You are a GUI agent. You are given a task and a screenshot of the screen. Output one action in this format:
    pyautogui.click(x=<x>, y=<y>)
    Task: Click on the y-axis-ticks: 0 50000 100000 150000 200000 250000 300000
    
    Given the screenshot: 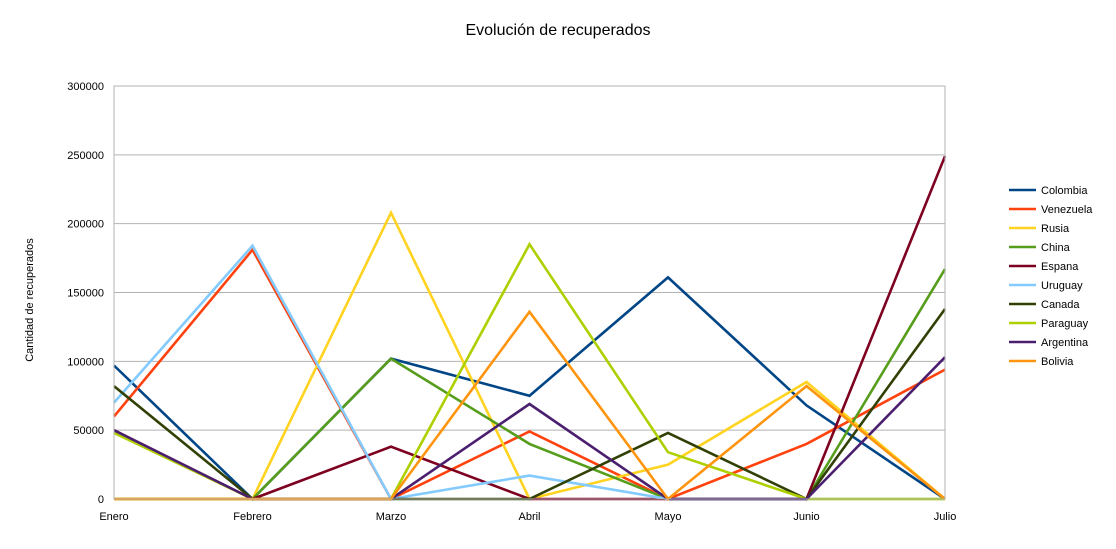 What is the action you would take?
    pyautogui.click(x=85, y=293)
    